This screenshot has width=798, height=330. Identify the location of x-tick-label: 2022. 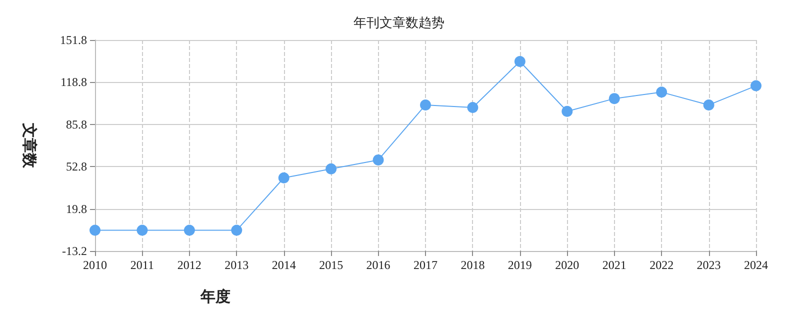
(662, 265).